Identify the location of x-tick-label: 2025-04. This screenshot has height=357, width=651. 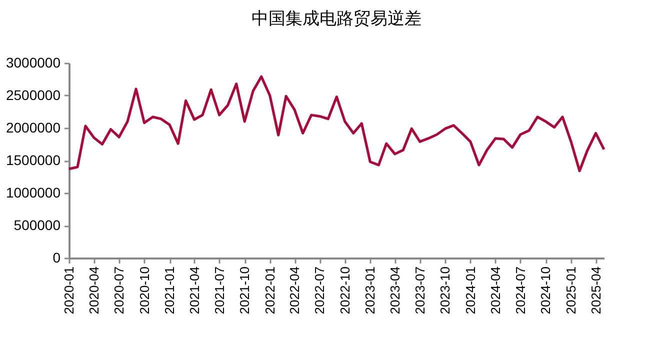
(596, 290).